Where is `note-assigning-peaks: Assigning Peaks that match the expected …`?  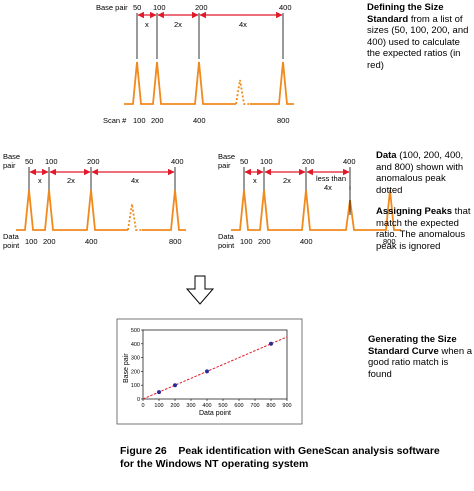 note-assigning-peaks: Assigning Peaks that match the expected … is located at coordinates (425, 229).